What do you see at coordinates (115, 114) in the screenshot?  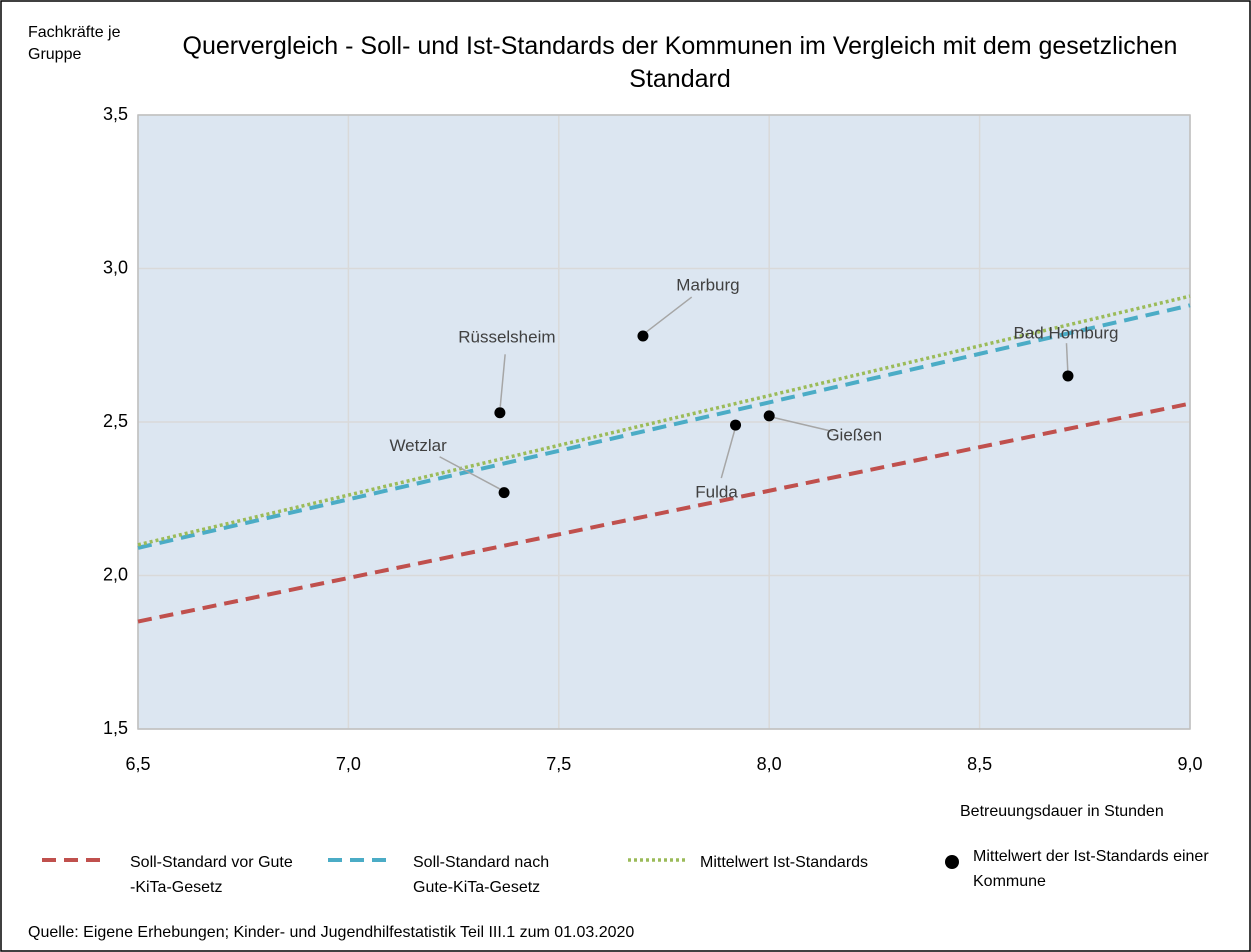 I see `y-tick-label: 3,5` at bounding box center [115, 114].